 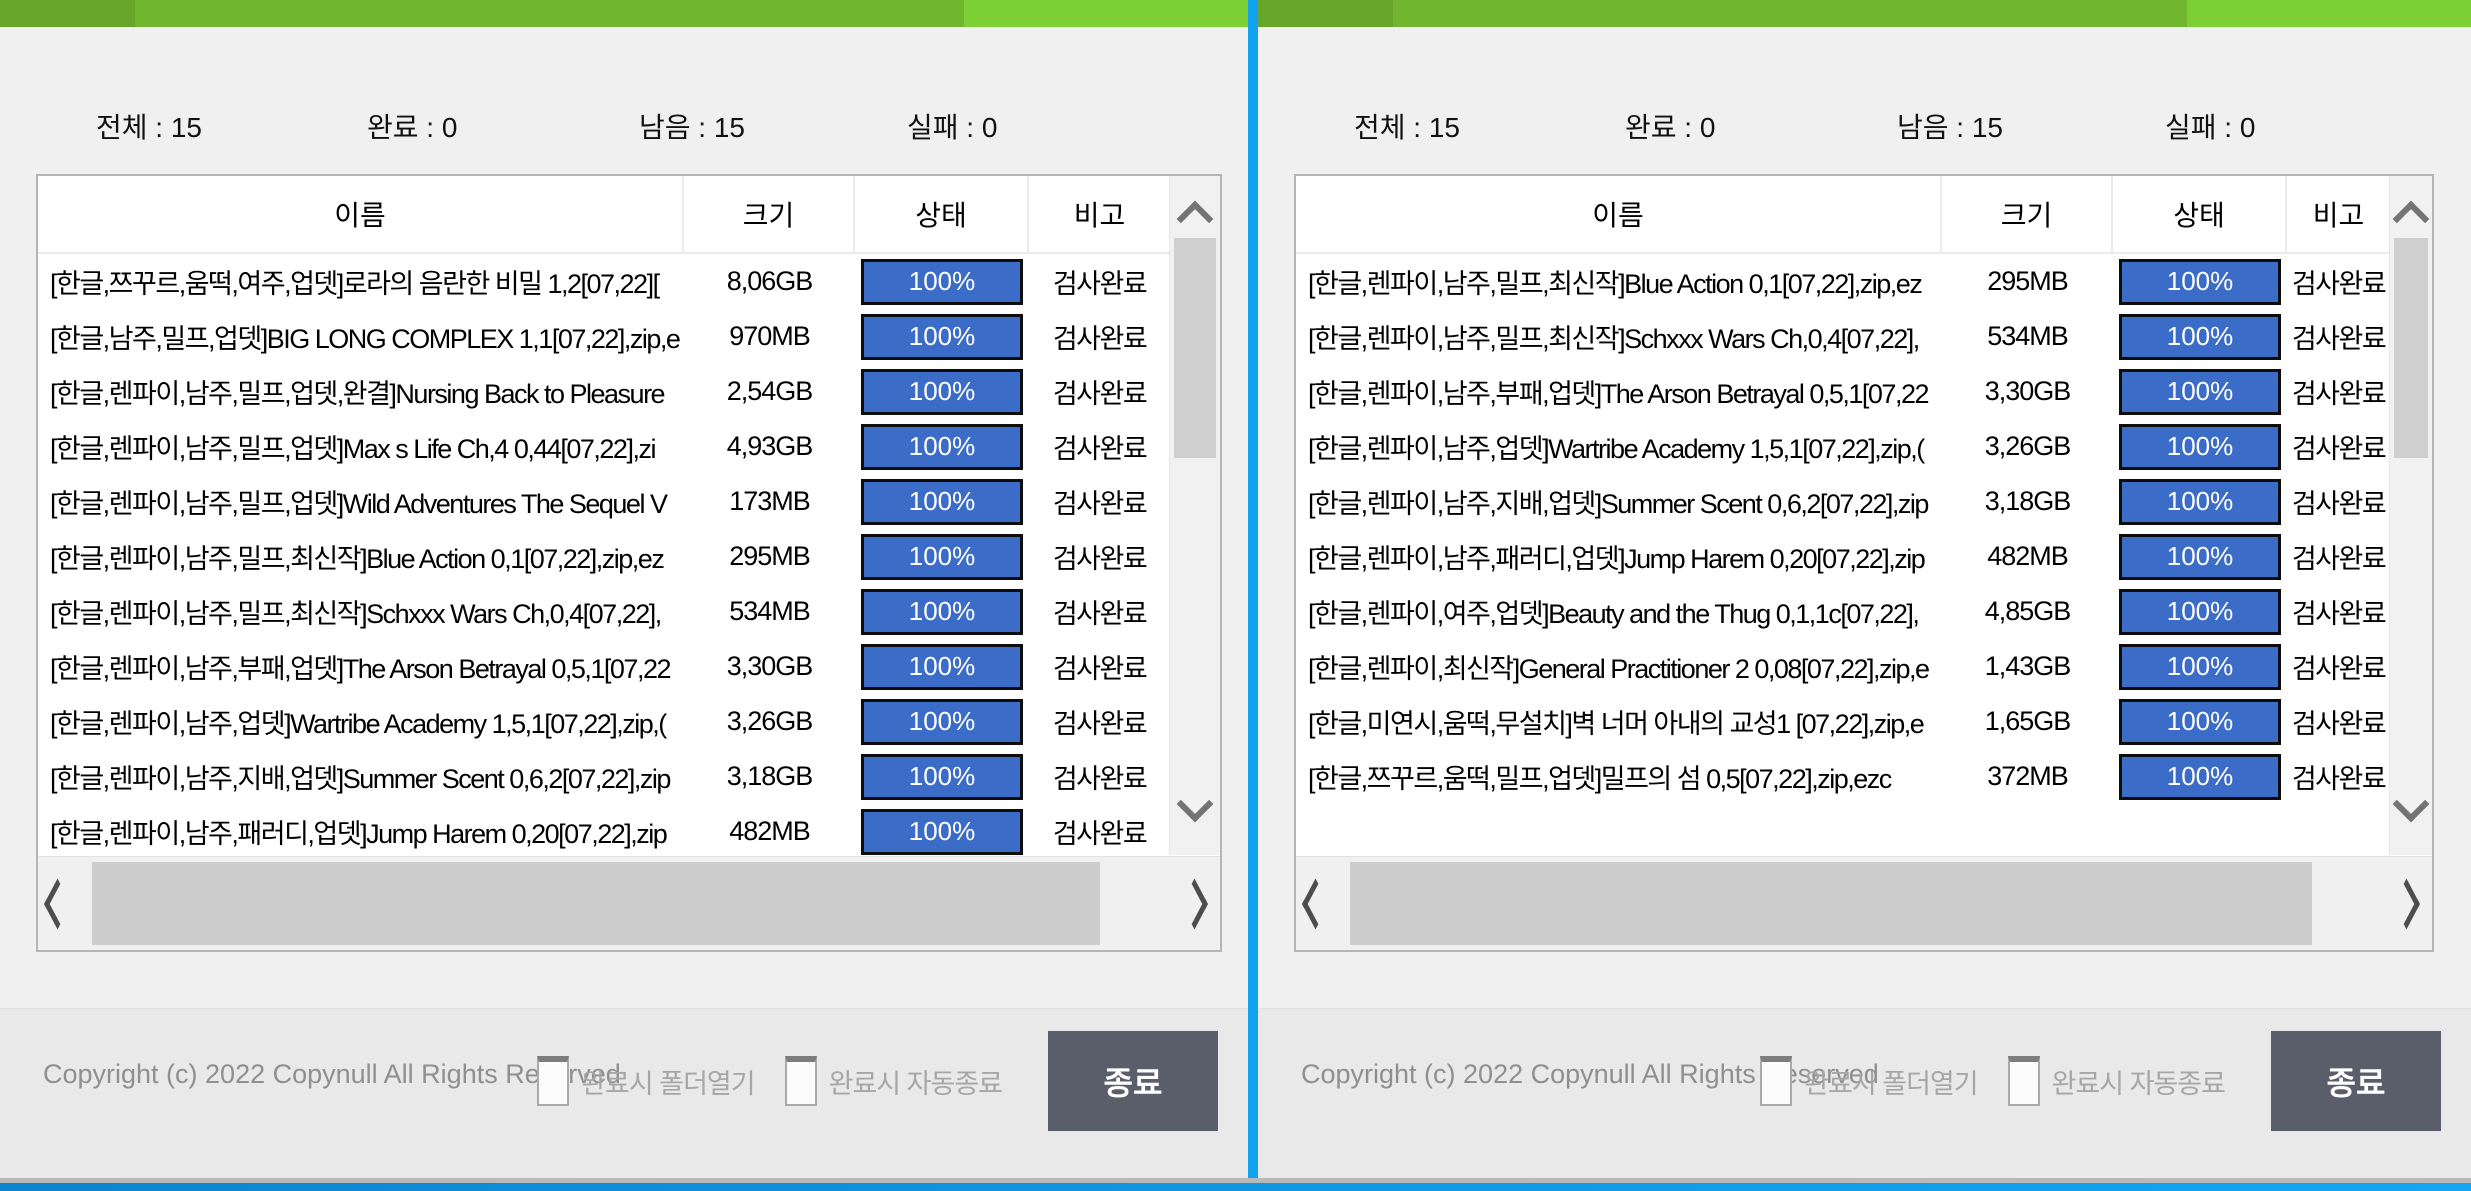 I want to click on titlebar-segment-light, so click(x=1106, y=13).